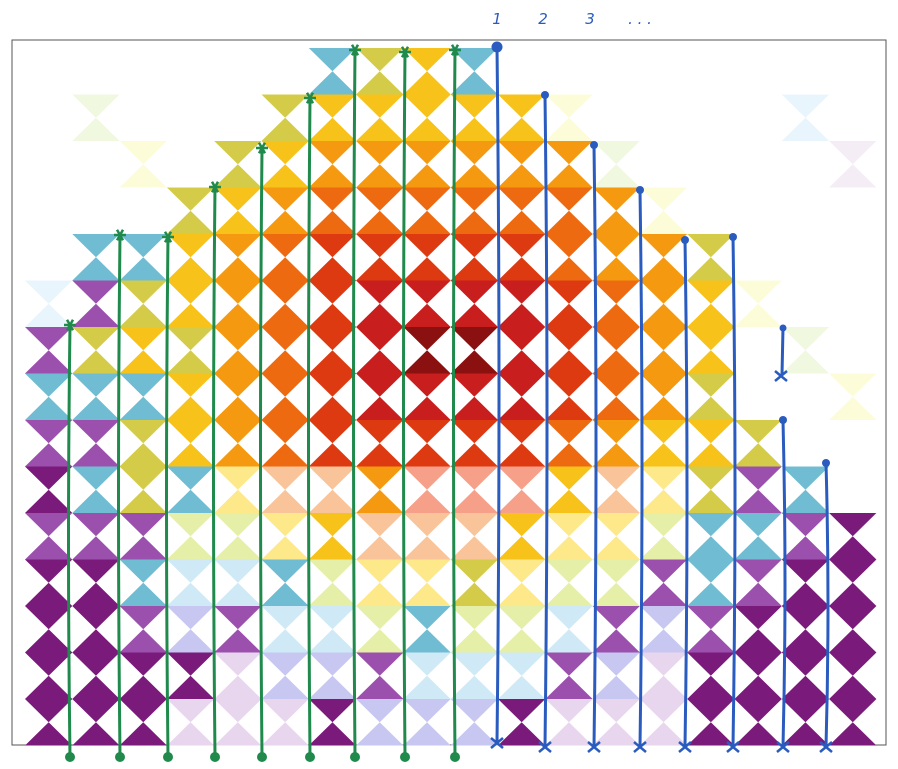  I want to click on upward-path, so click(214, 472).